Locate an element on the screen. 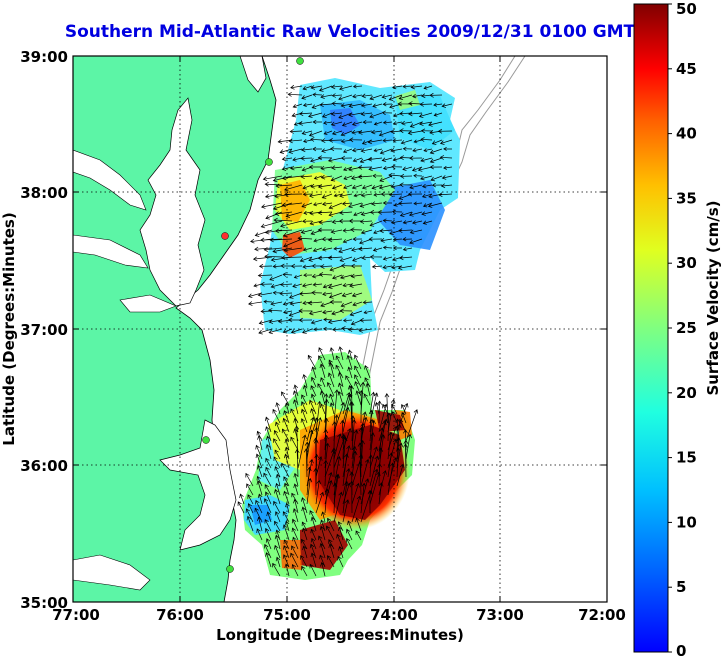 This screenshot has height=659, width=724. colorbar-tick-label: 15 is located at coordinates (686, 458).